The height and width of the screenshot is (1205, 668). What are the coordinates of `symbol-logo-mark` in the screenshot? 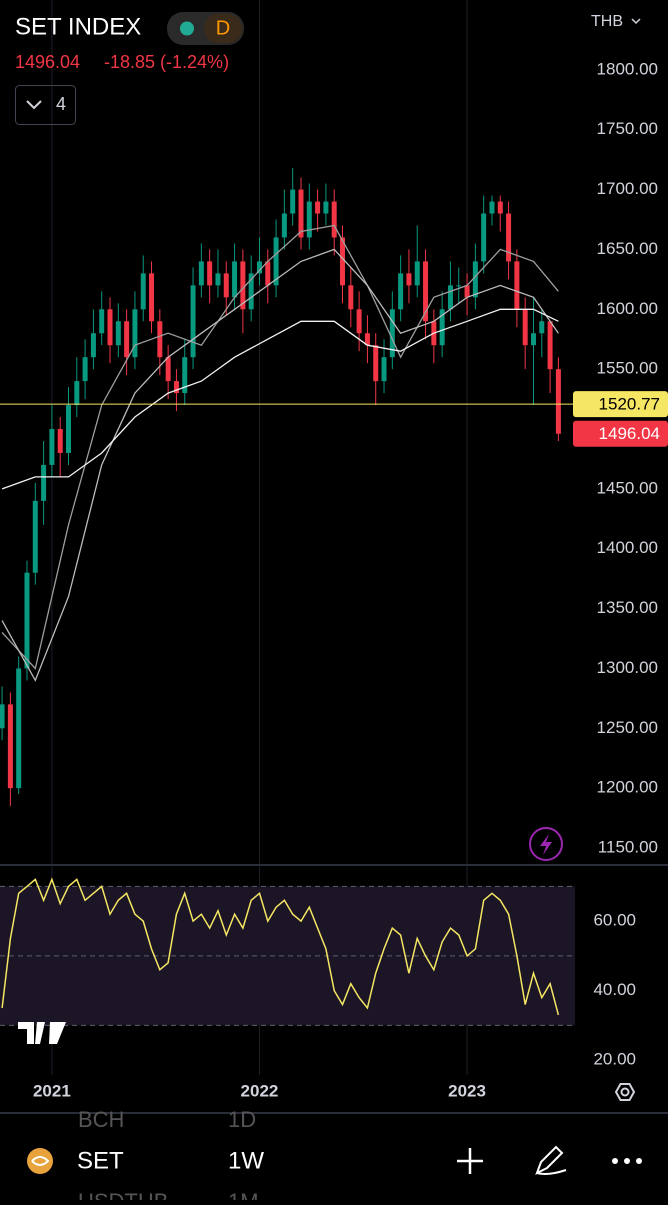 It's located at (40, 1161).